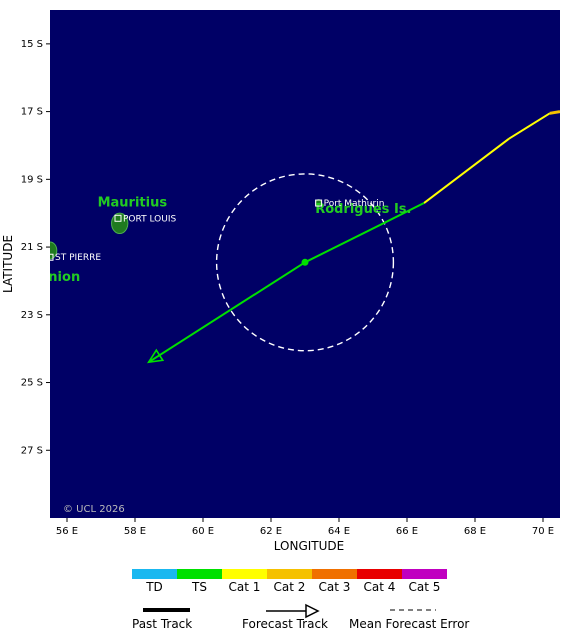  What do you see at coordinates (203, 531) in the screenshot?
I see `lon-tick-label-2: 60 E` at bounding box center [203, 531].